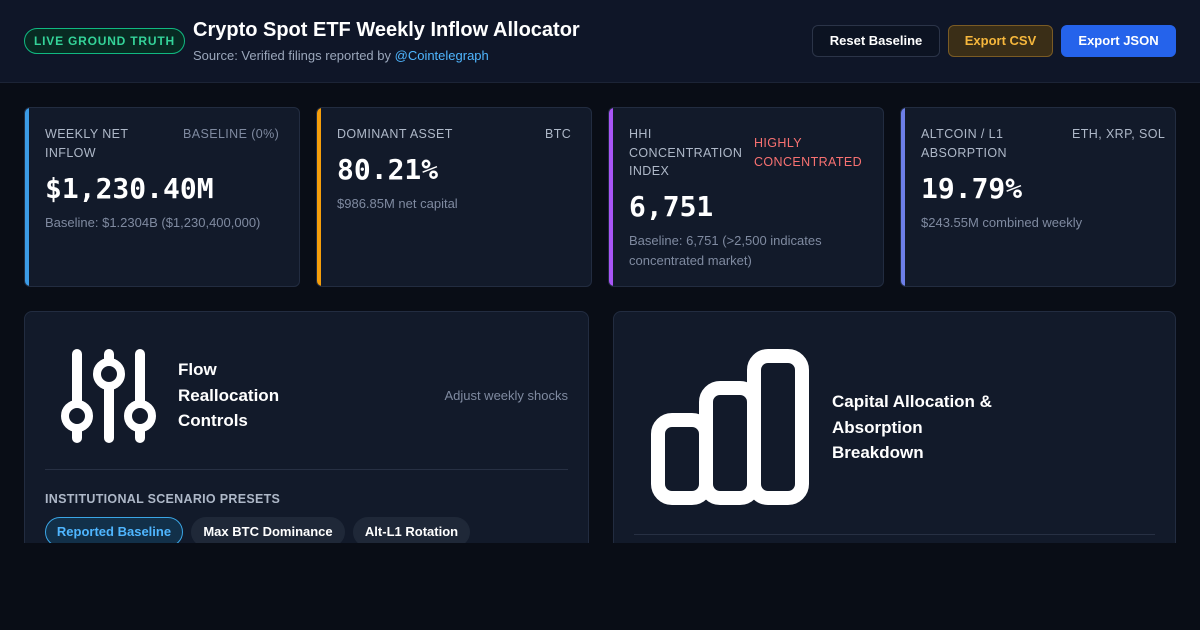 Image resolution: width=1200 pixels, height=630 pixels. What do you see at coordinates (388, 169) in the screenshot?
I see `kpi-value: 80.21%` at bounding box center [388, 169].